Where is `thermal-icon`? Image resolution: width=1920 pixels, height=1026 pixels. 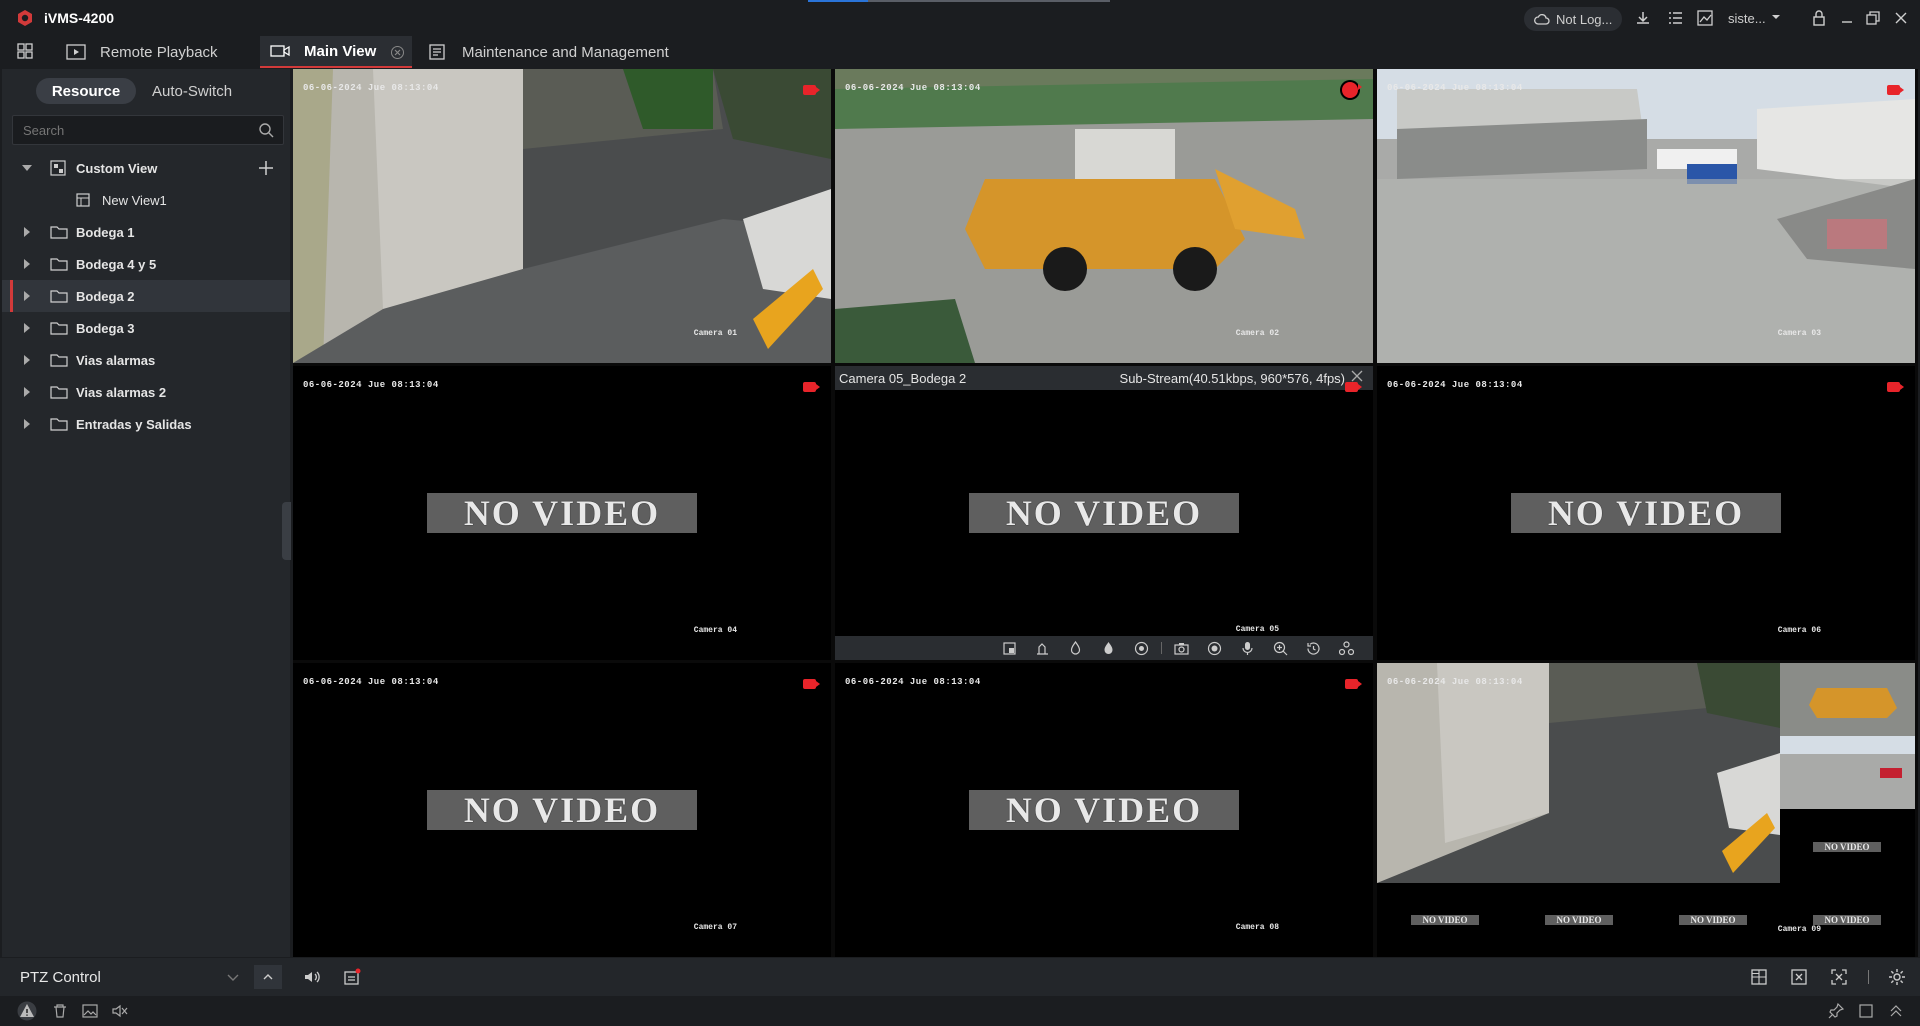
thermal-icon is located at coordinates (1075, 648).